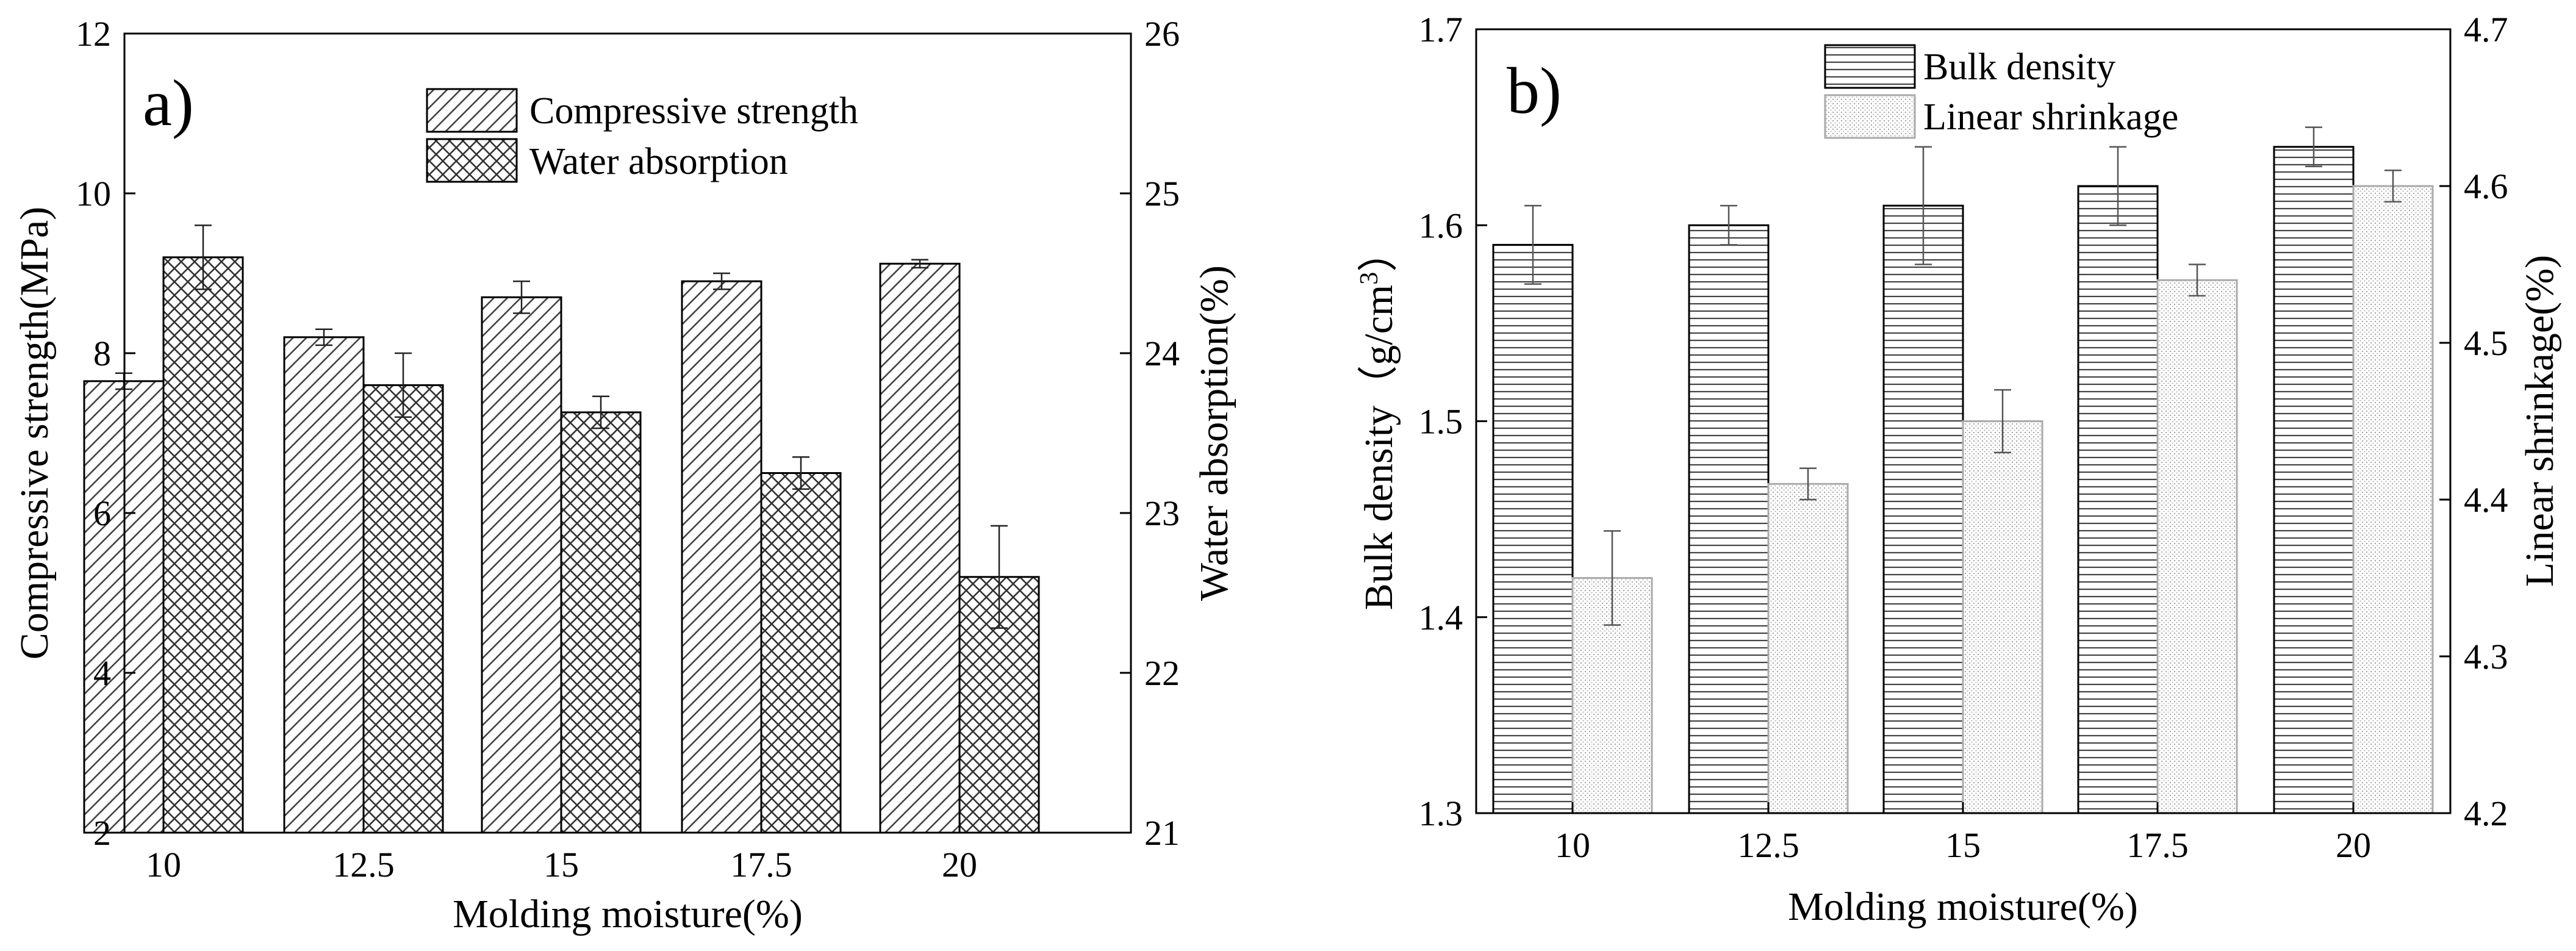  I want to click on b-y2tick-label-4: 4.6, so click(2486, 186).